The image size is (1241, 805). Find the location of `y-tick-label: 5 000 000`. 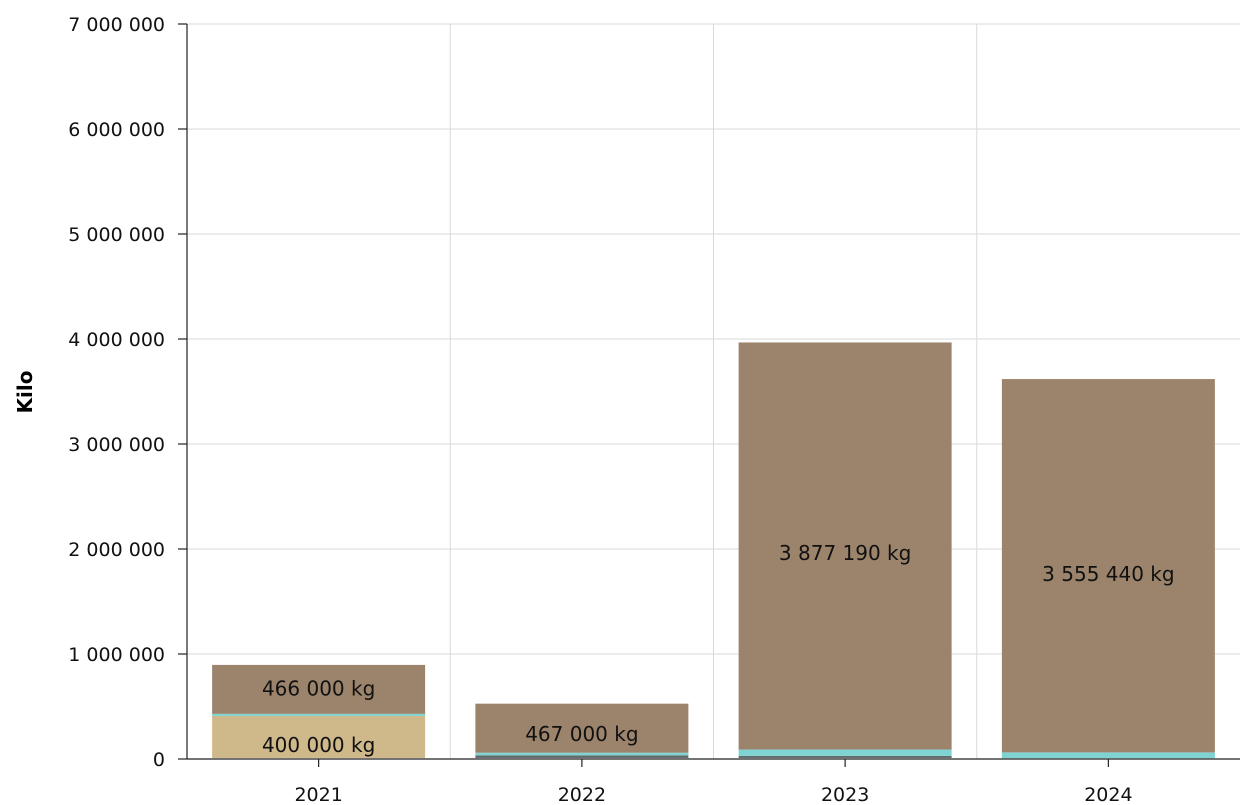

y-tick-label: 5 000 000 is located at coordinates (116, 235).